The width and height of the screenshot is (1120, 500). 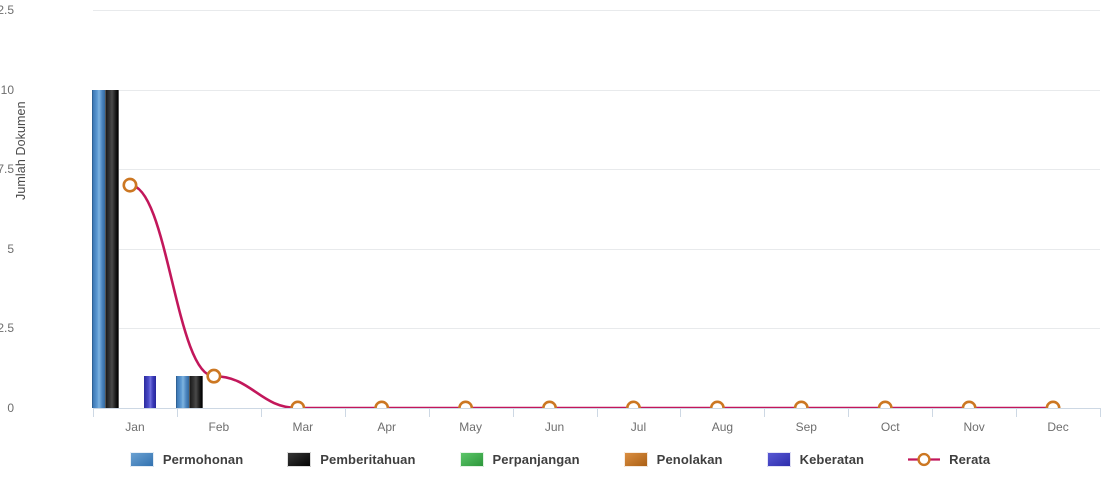 What do you see at coordinates (387, 427) in the screenshot?
I see `x-axis-tick-label-apr: Apr` at bounding box center [387, 427].